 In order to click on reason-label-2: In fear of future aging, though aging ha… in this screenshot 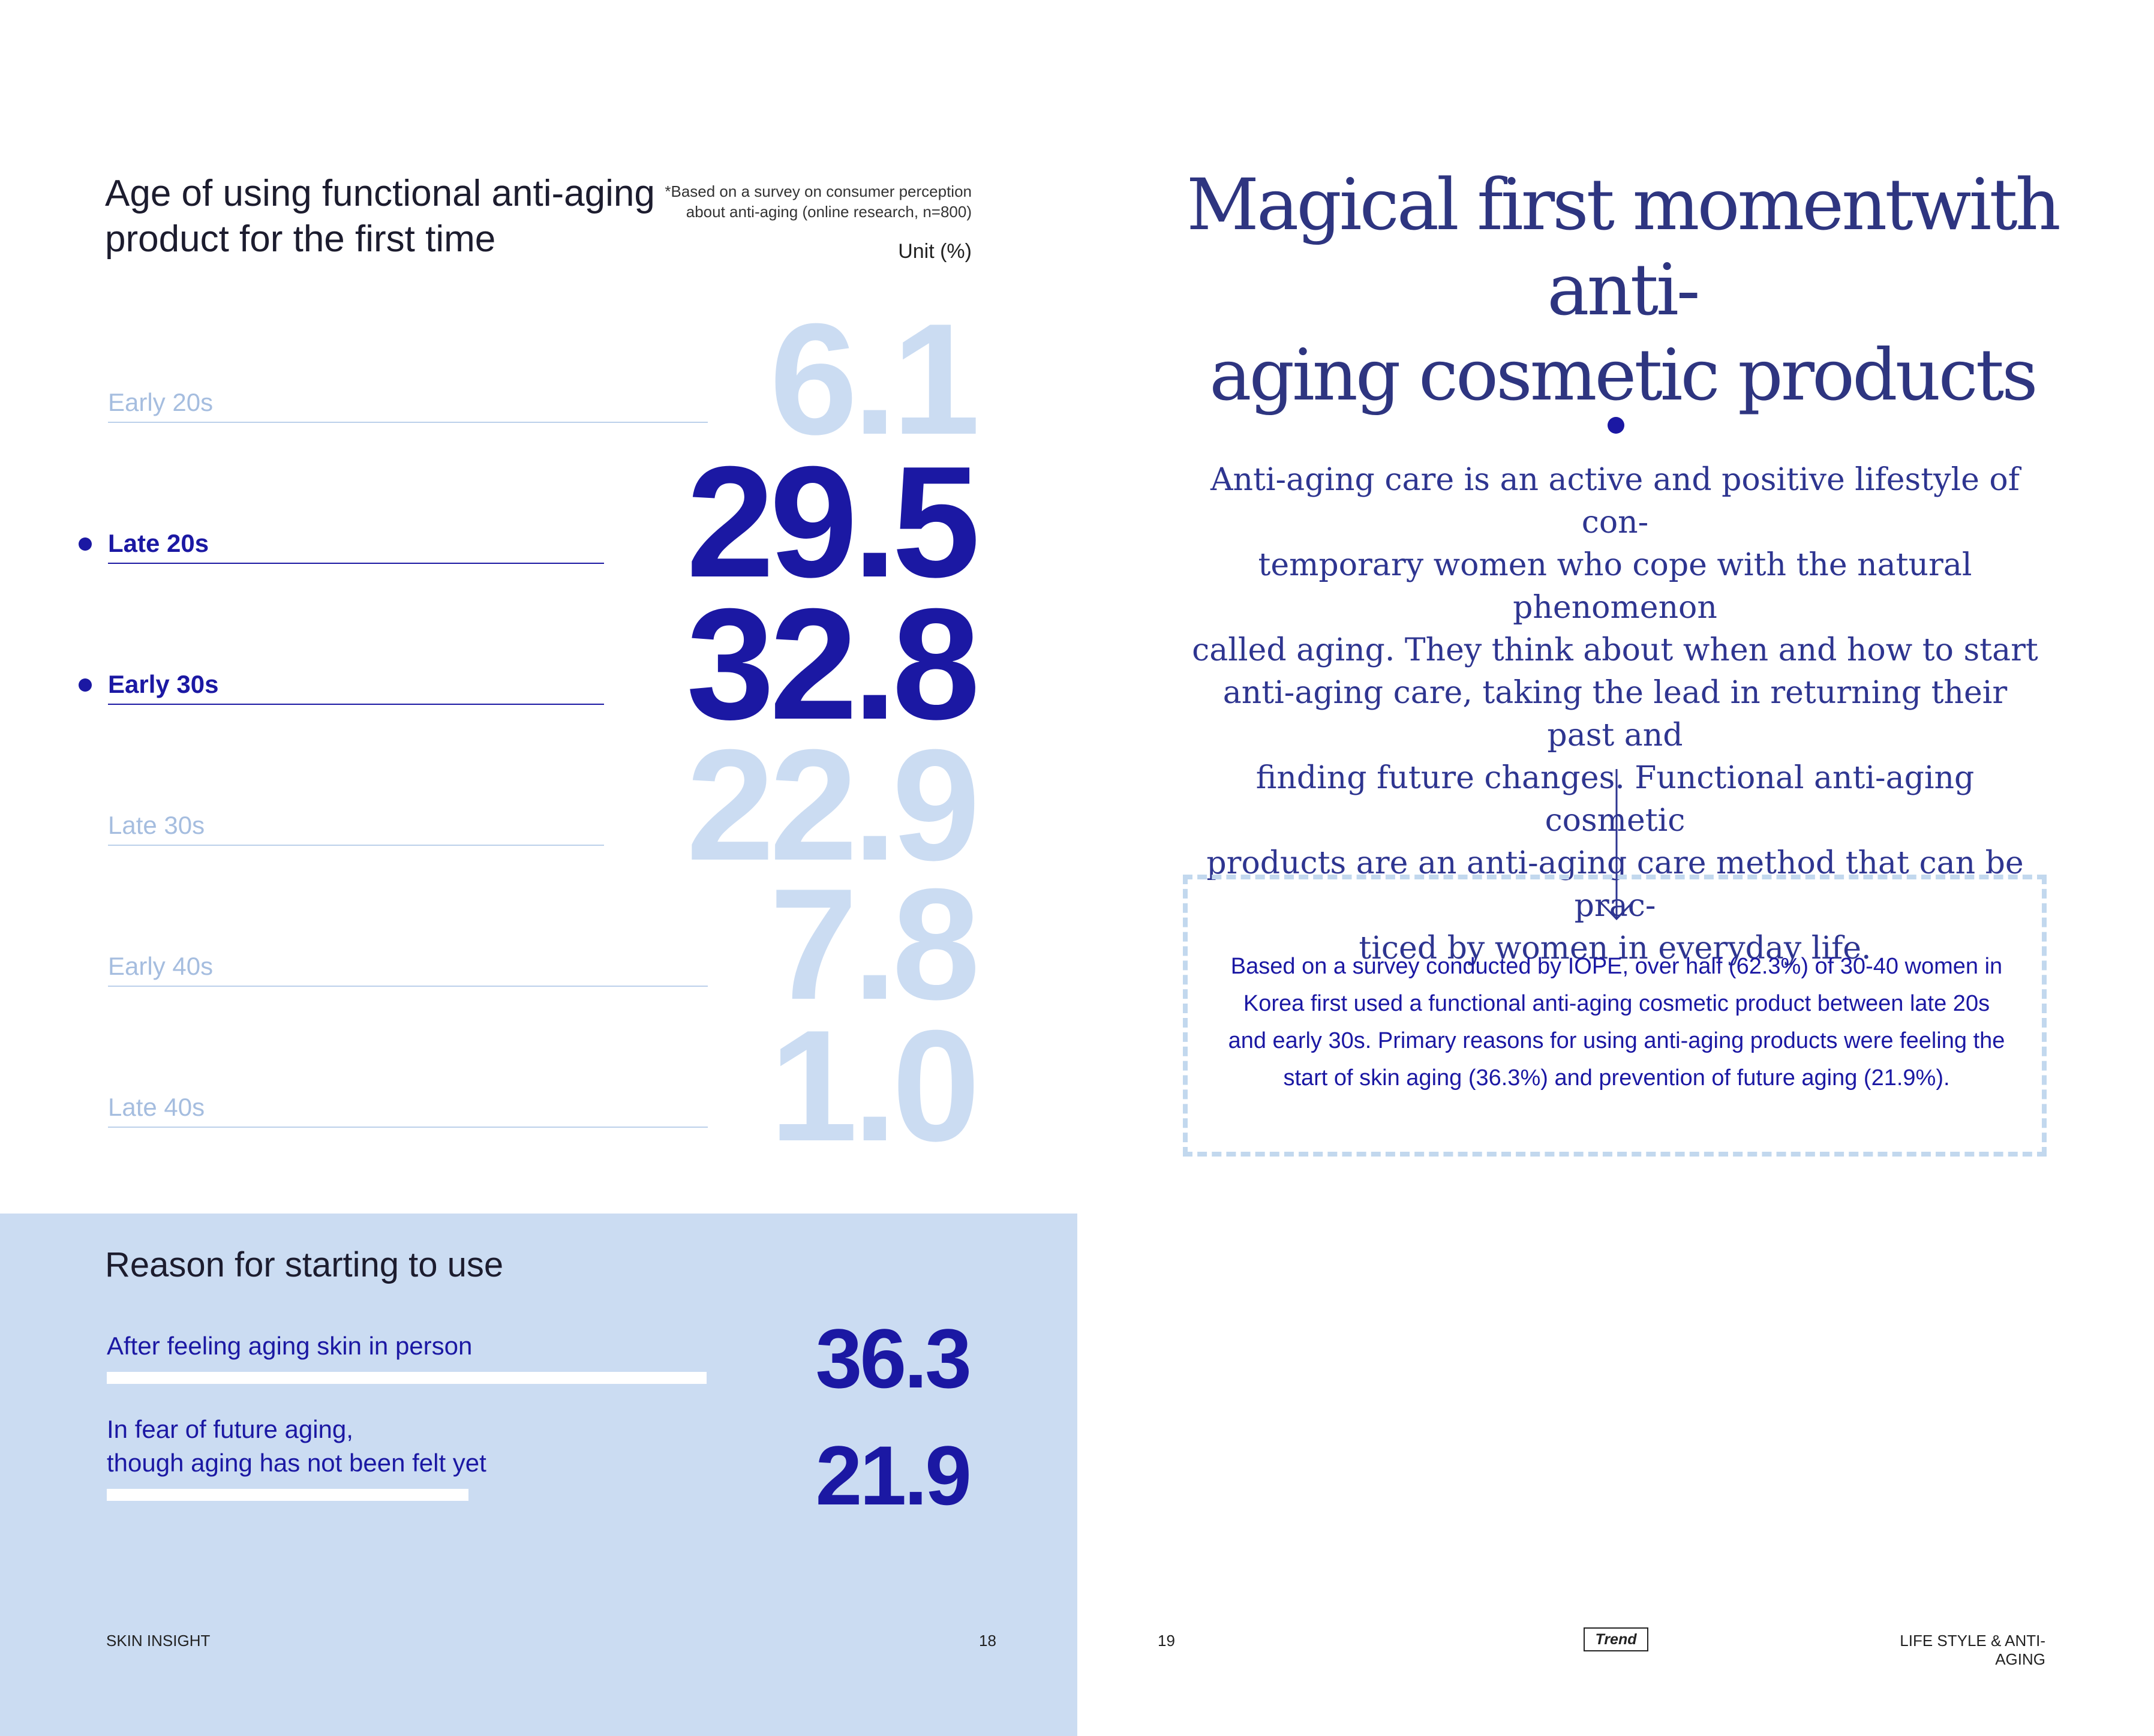, I will do `click(296, 1446)`.